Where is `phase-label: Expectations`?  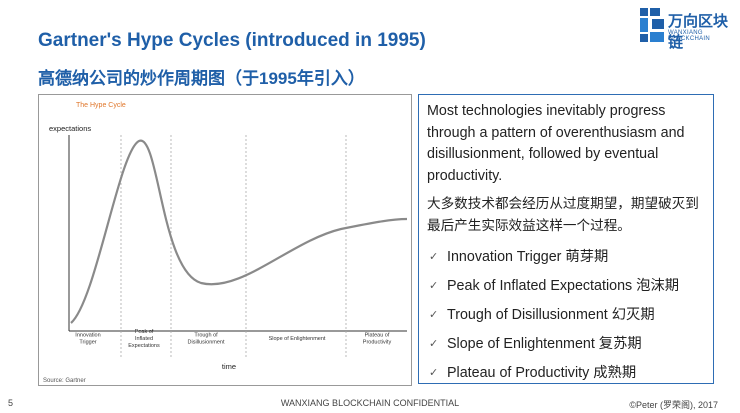
phase-label: Expectations is located at coordinates (144, 346).